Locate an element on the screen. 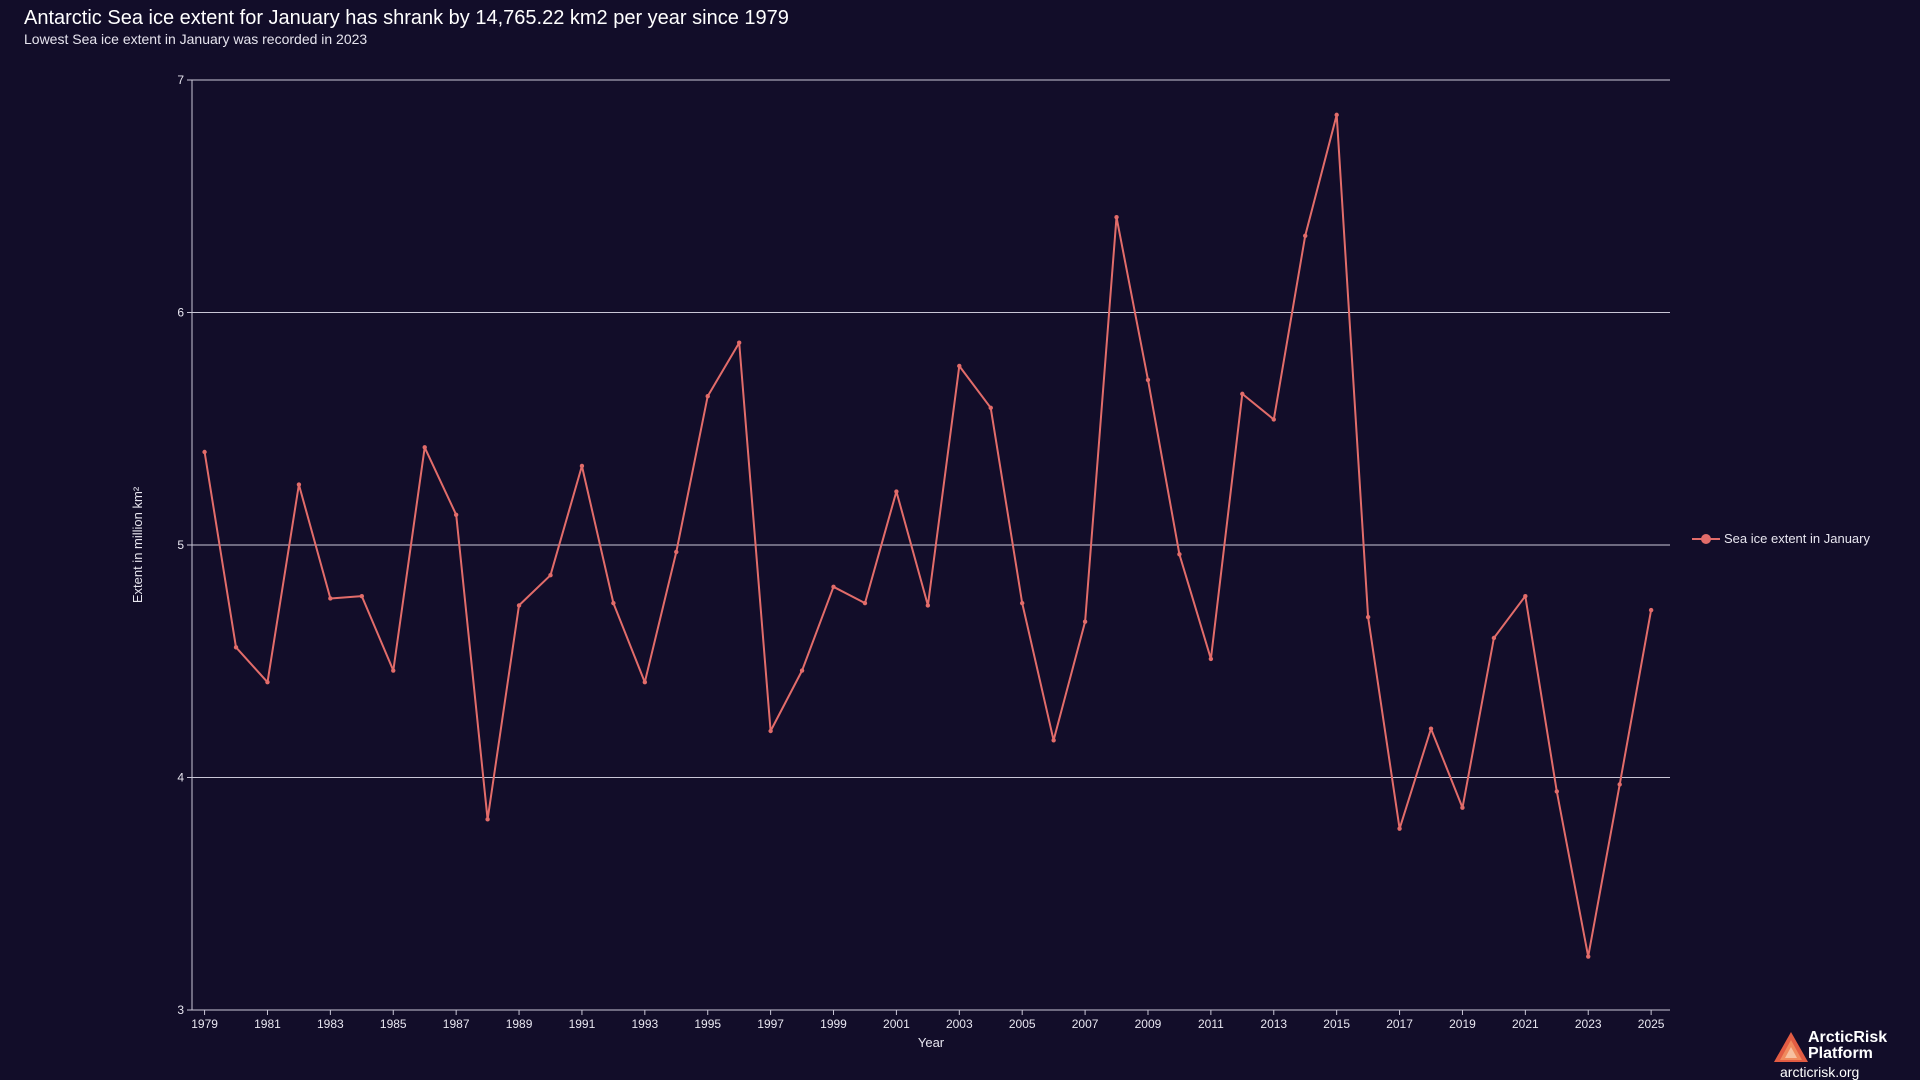 The height and width of the screenshot is (1080, 1920). x-tick-label: 1983 is located at coordinates (330, 1024).